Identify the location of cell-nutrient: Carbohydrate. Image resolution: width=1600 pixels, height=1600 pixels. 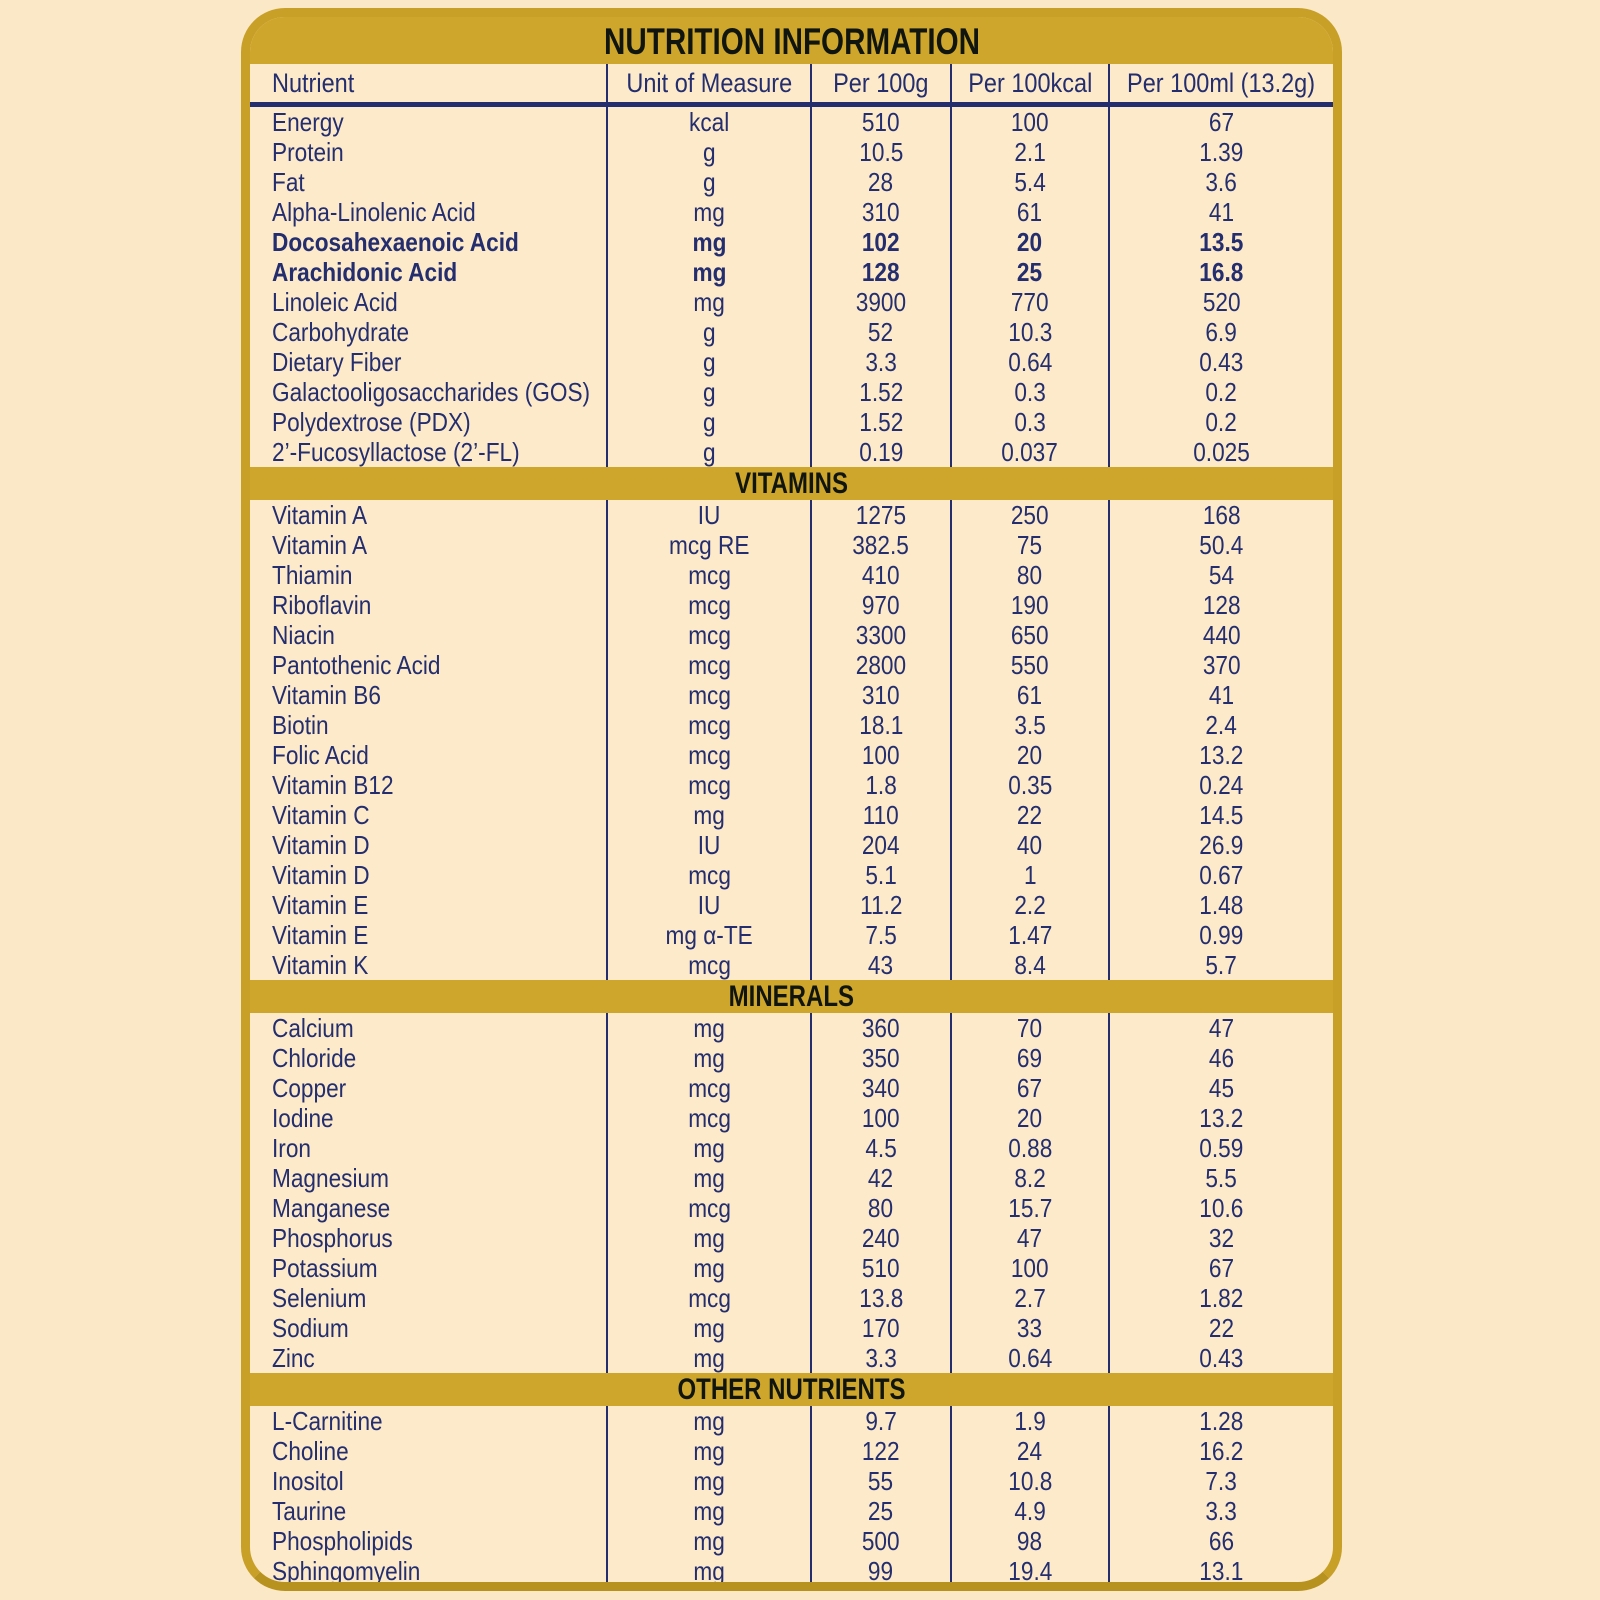
(429, 332).